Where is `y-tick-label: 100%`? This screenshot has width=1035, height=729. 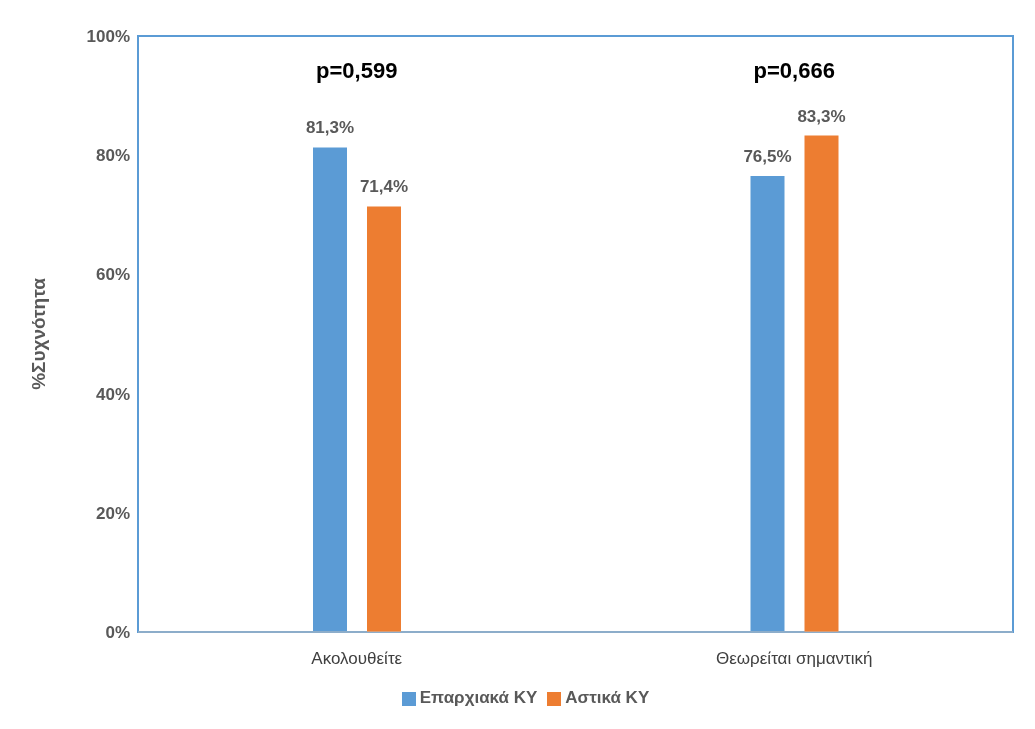 y-tick-label: 100% is located at coordinates (108, 37).